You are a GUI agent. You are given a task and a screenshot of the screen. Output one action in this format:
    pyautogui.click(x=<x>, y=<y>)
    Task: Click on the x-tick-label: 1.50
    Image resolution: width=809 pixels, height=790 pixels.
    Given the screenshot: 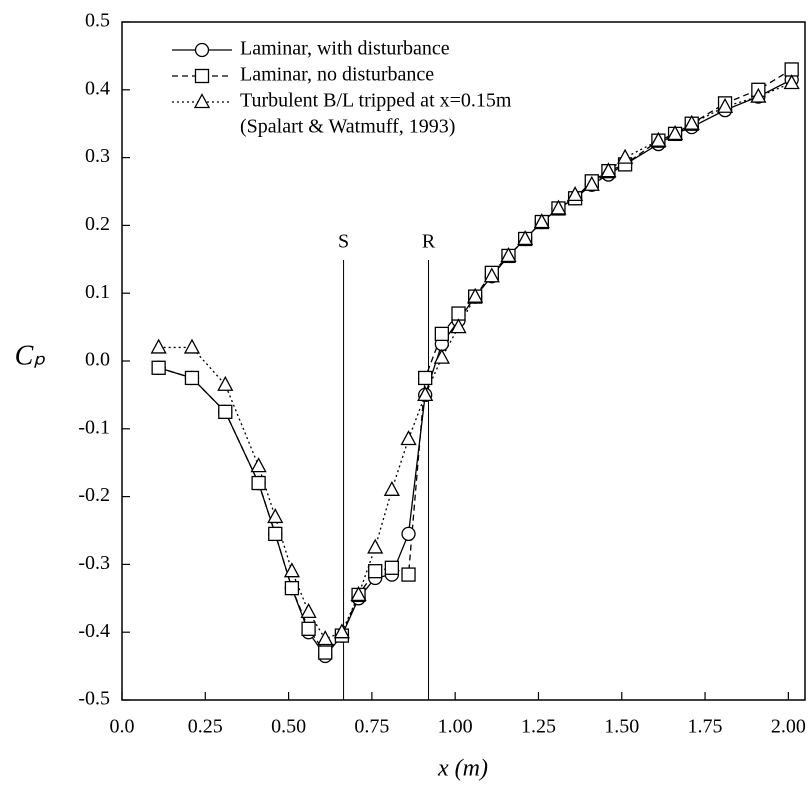 What is the action you would take?
    pyautogui.click(x=621, y=727)
    